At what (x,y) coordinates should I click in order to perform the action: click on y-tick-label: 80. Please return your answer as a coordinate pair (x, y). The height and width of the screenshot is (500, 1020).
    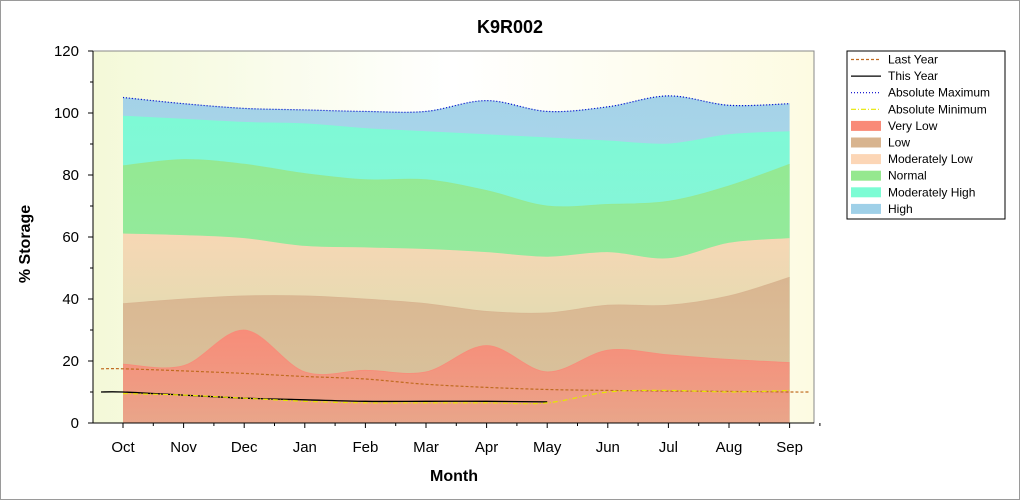
    Looking at the image, I should click on (70, 175).